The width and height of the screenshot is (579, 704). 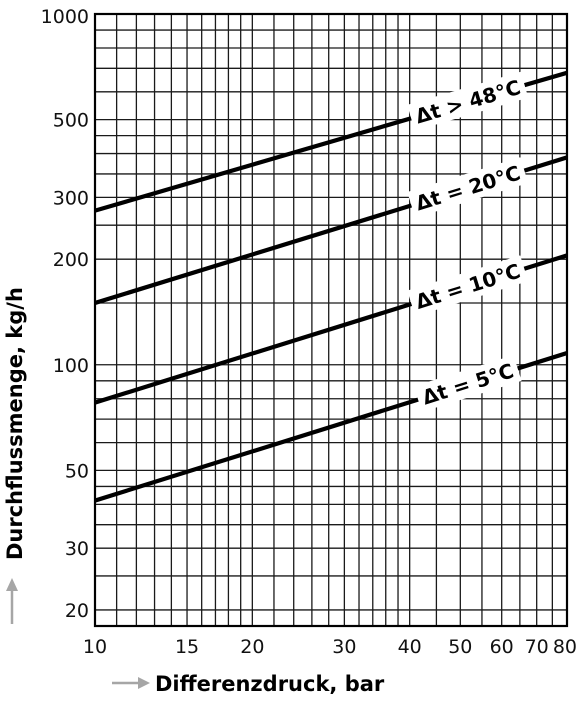 I want to click on y-tick-label: 50, so click(x=77, y=471).